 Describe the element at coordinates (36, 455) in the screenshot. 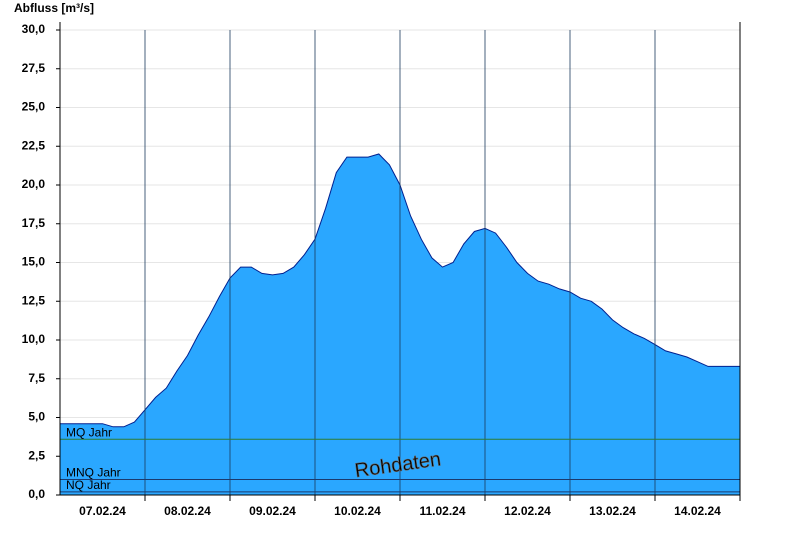

I see `y-tick-label: 2,5` at that location.